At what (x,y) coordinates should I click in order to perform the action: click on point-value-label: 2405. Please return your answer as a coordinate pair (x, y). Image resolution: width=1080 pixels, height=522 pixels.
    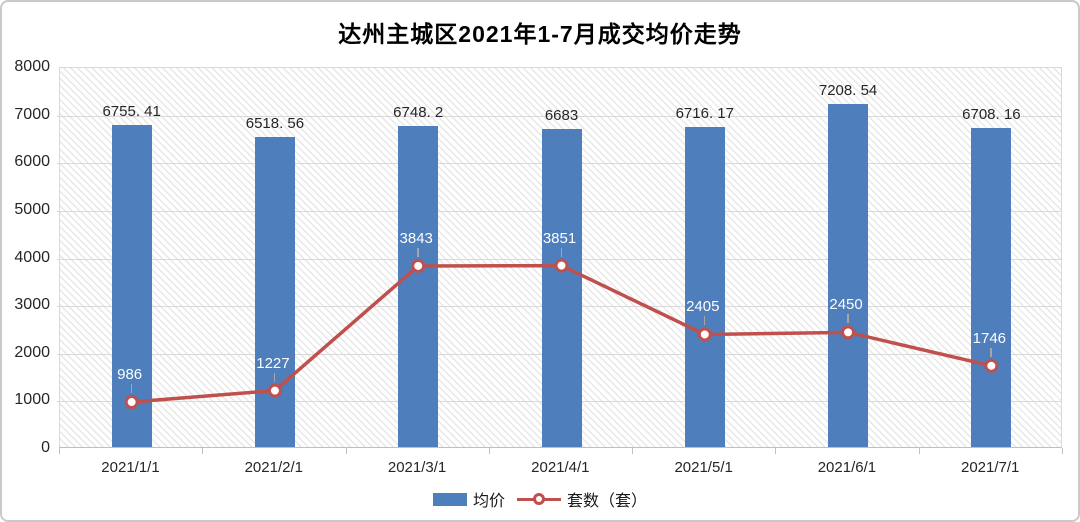
    Looking at the image, I should click on (703, 307).